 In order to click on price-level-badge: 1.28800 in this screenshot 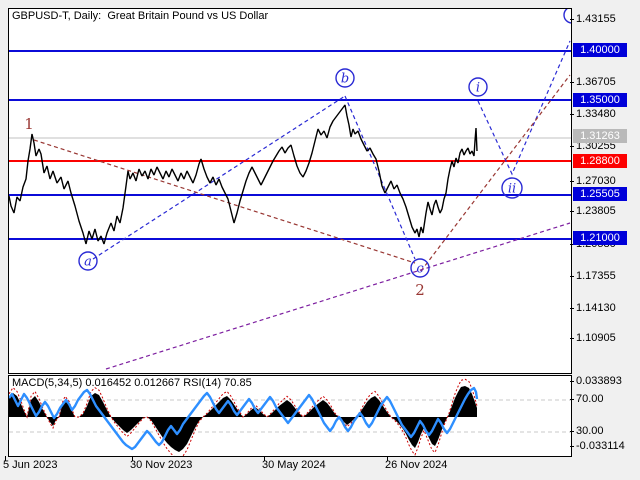, I will do `click(600, 161)`.